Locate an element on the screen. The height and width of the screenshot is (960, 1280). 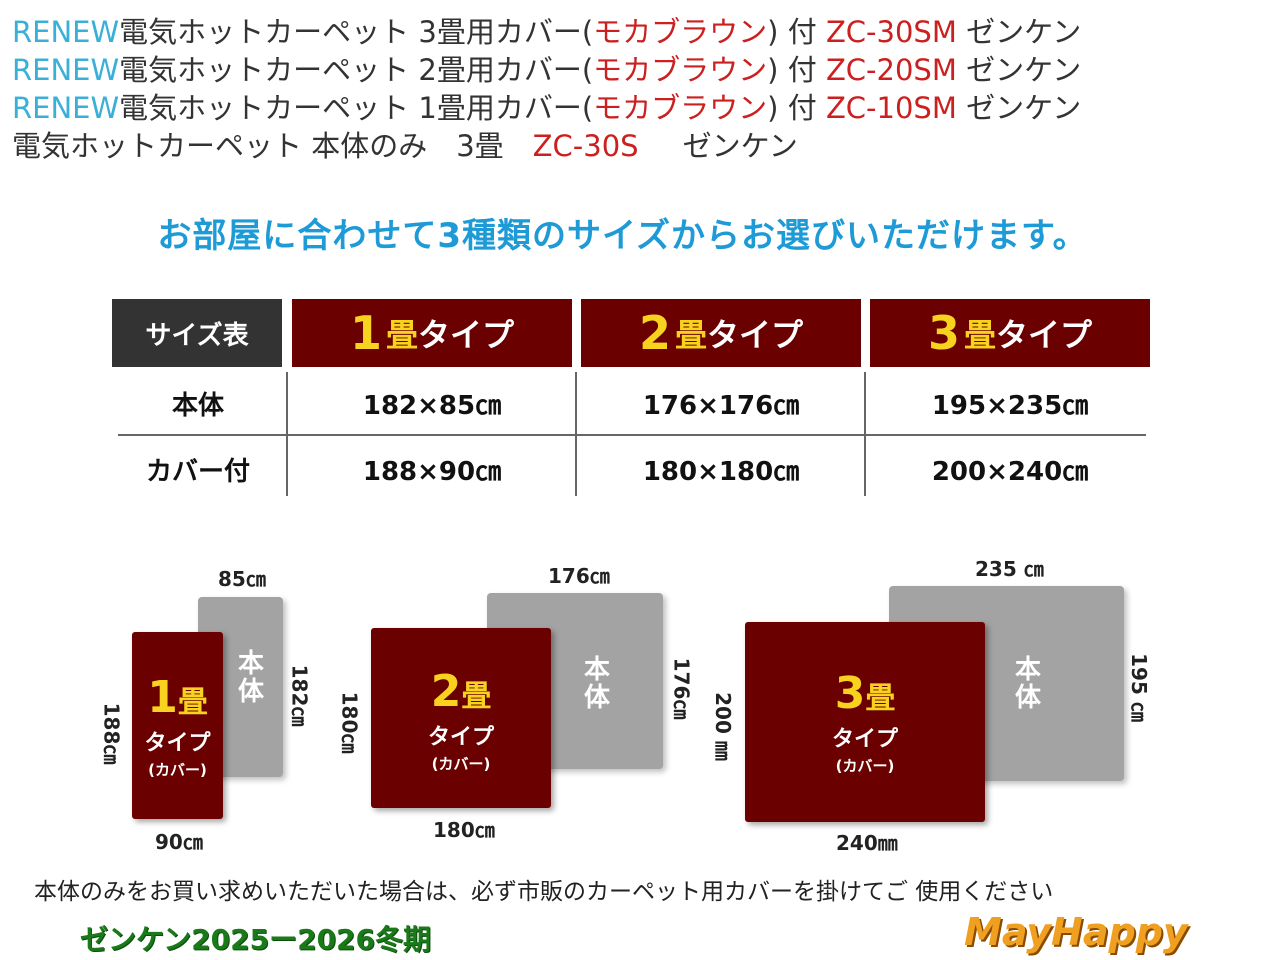
dim-cover-height: 180㎝ is located at coordinates (349, 722).